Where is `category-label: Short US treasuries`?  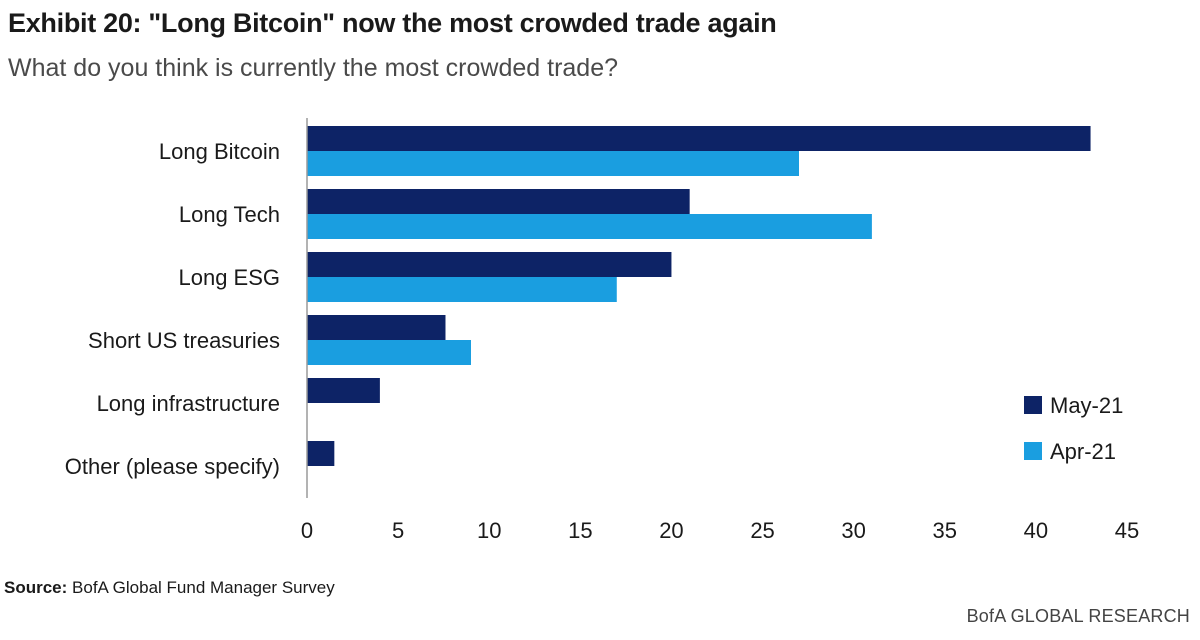
category-label: Short US treasuries is located at coordinates (184, 340).